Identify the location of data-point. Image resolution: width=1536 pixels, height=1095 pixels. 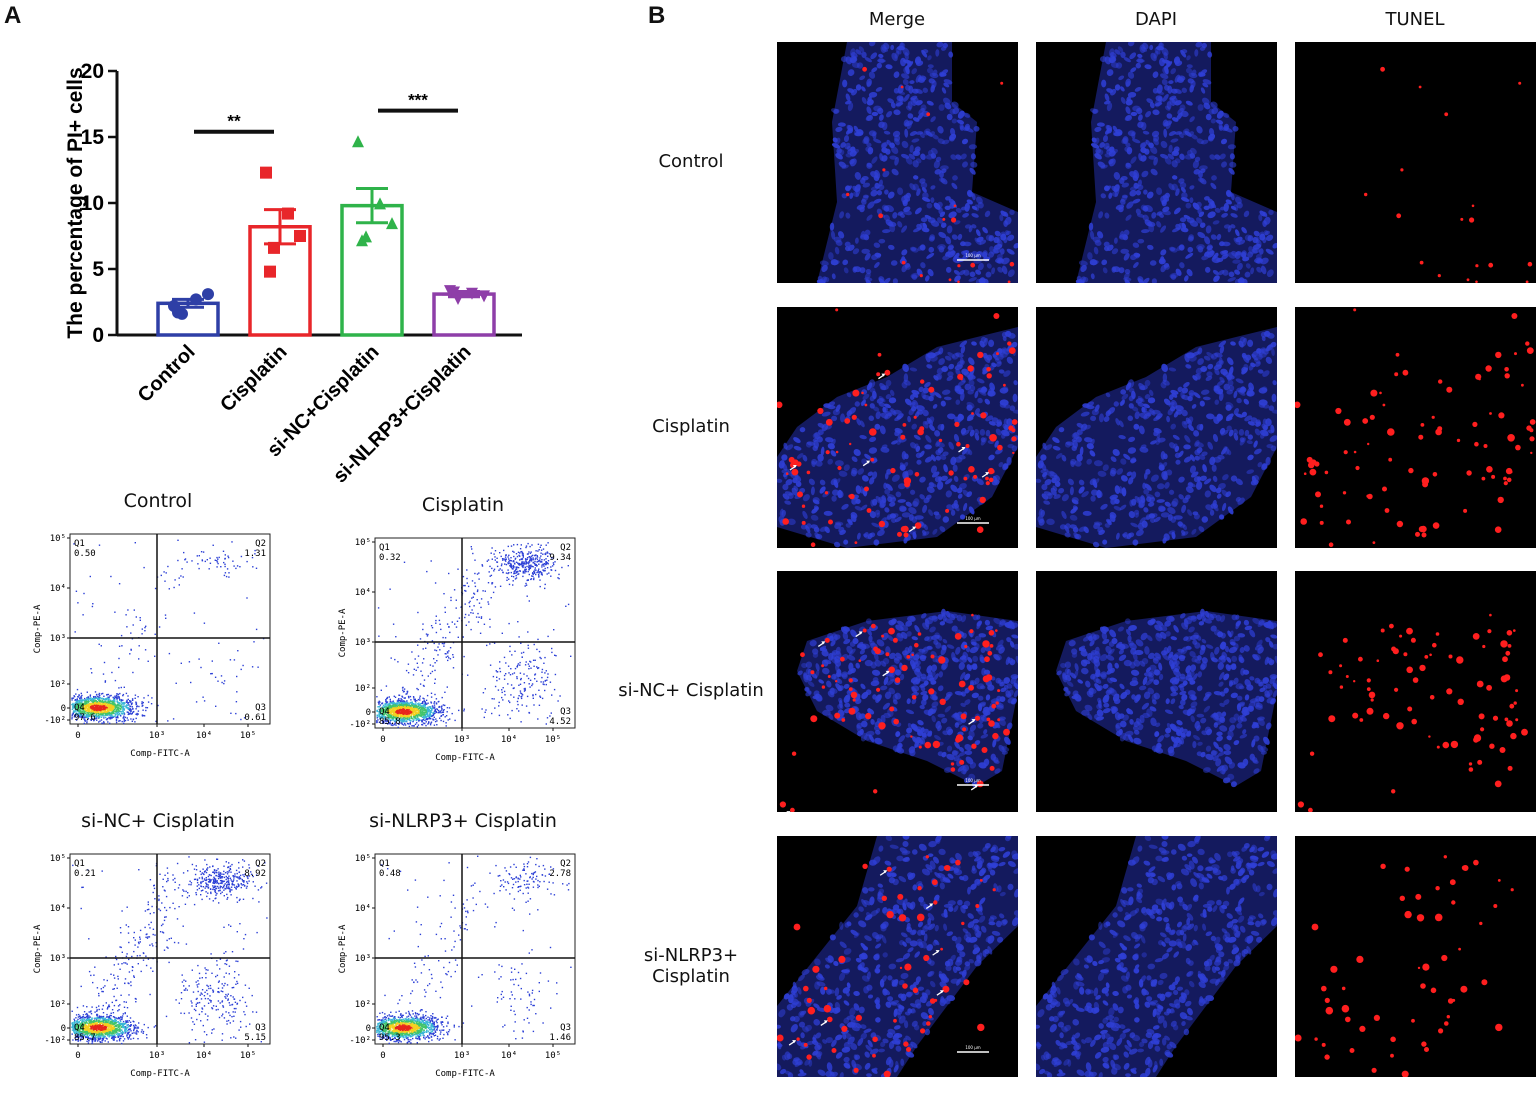
(274, 247).